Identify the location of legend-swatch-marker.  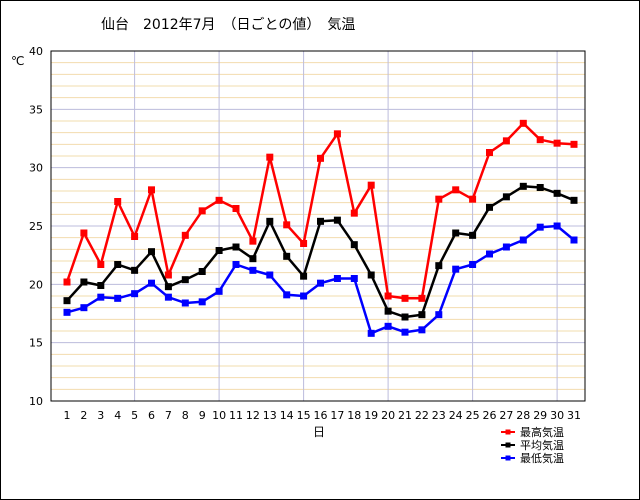
(508, 458).